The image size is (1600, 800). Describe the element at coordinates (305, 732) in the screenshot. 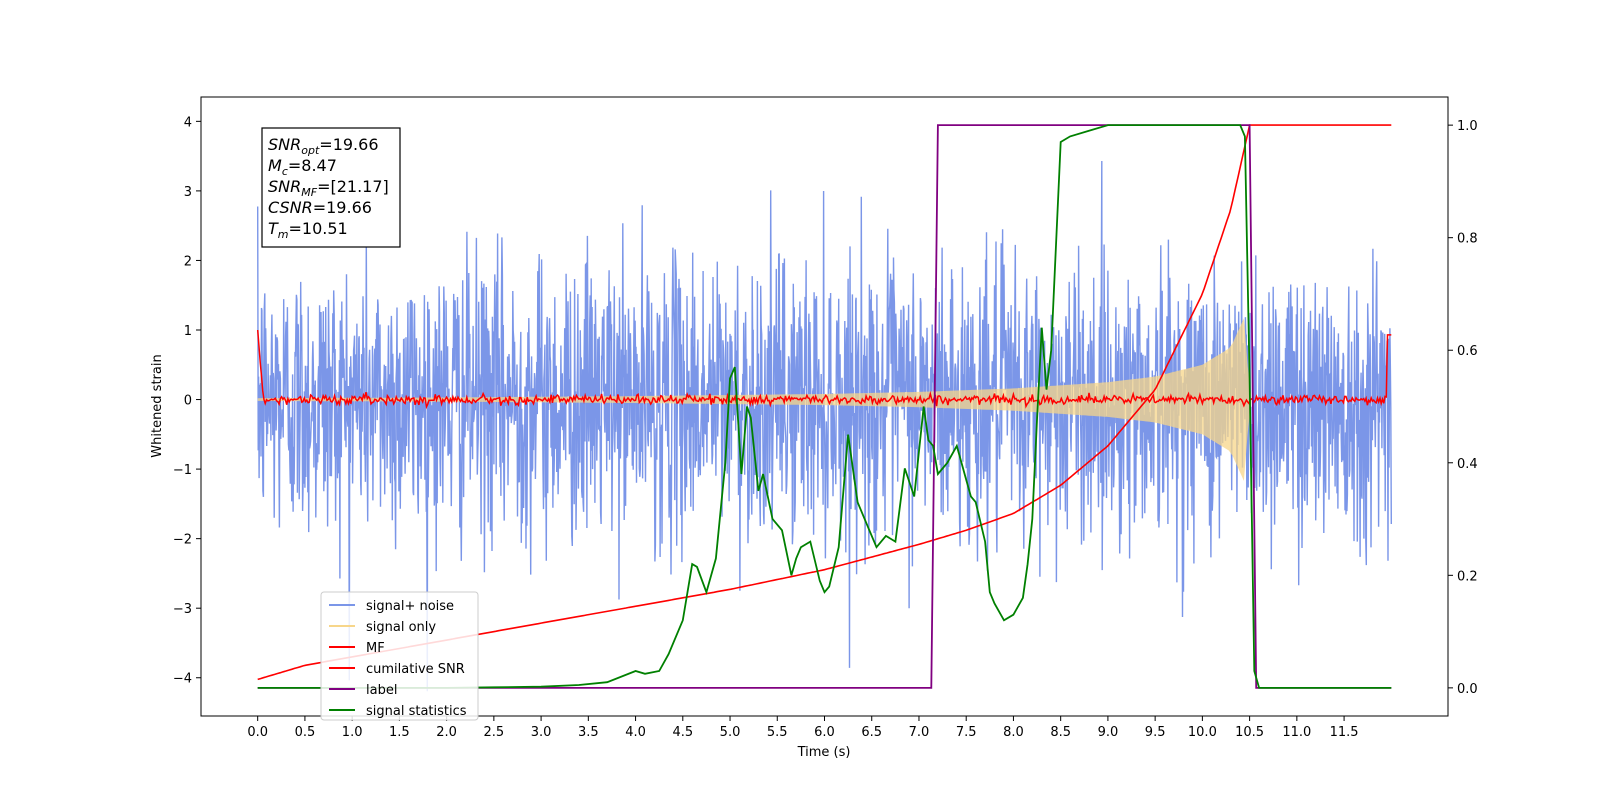

I see `x-tick-label: 0.5` at that location.